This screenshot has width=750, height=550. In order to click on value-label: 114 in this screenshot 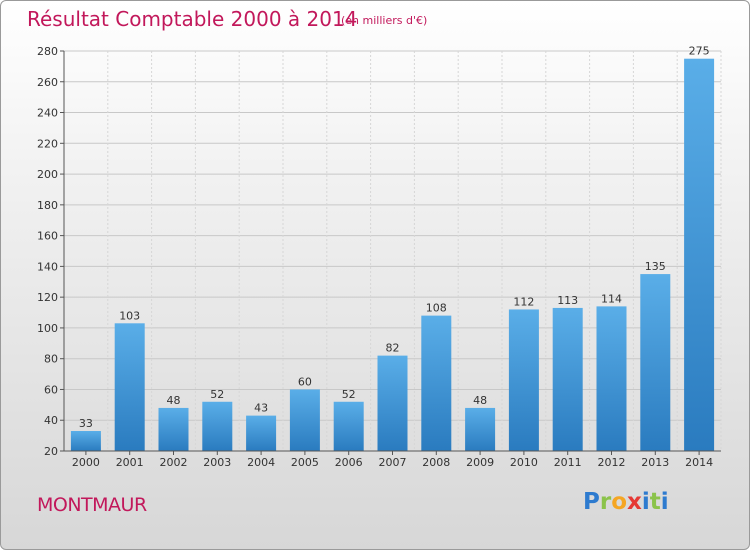, I will do `click(611, 298)`.